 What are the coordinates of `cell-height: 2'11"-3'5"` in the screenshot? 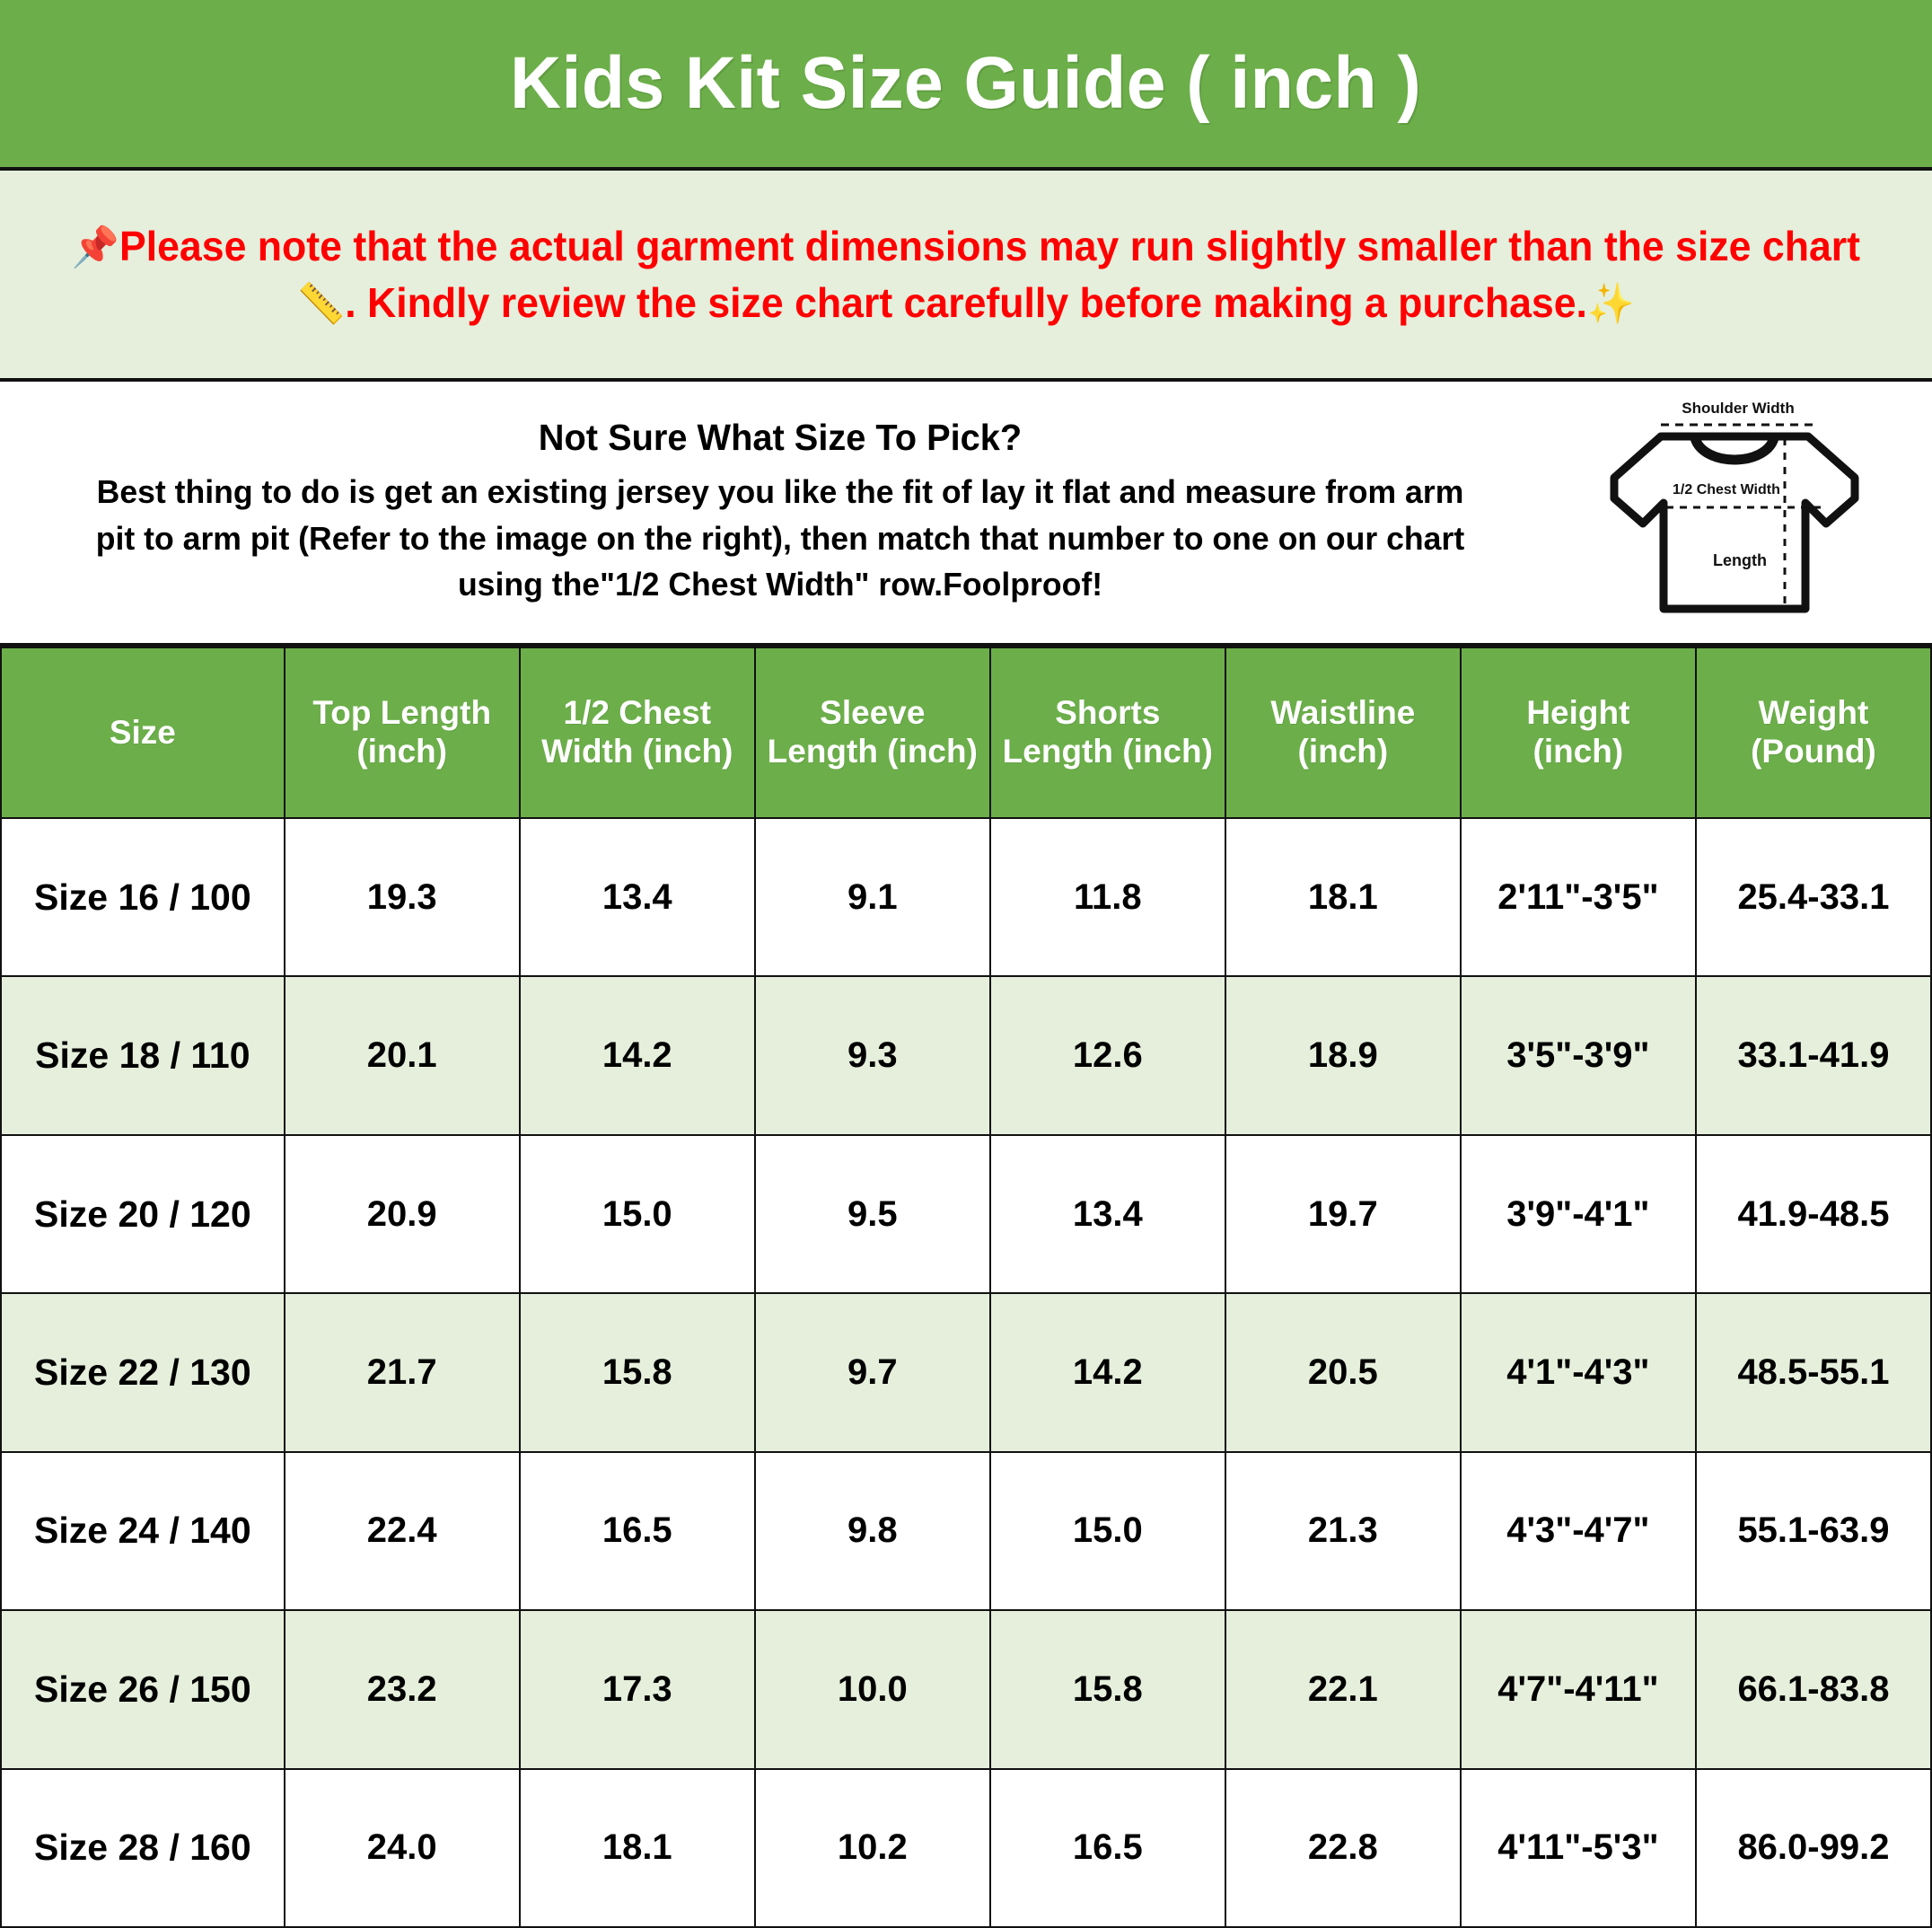 It's located at (1578, 897).